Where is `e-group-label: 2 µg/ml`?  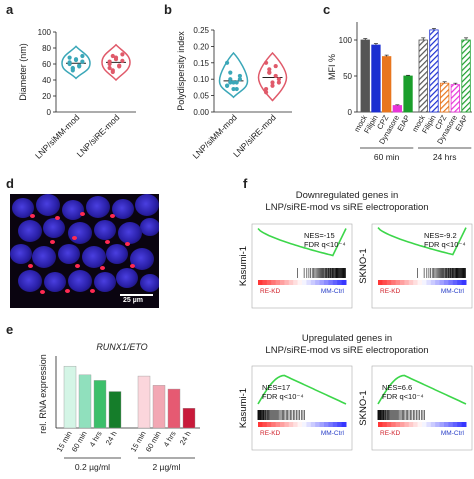 e-group-label: 2 µg/ml is located at coordinates (166, 467).